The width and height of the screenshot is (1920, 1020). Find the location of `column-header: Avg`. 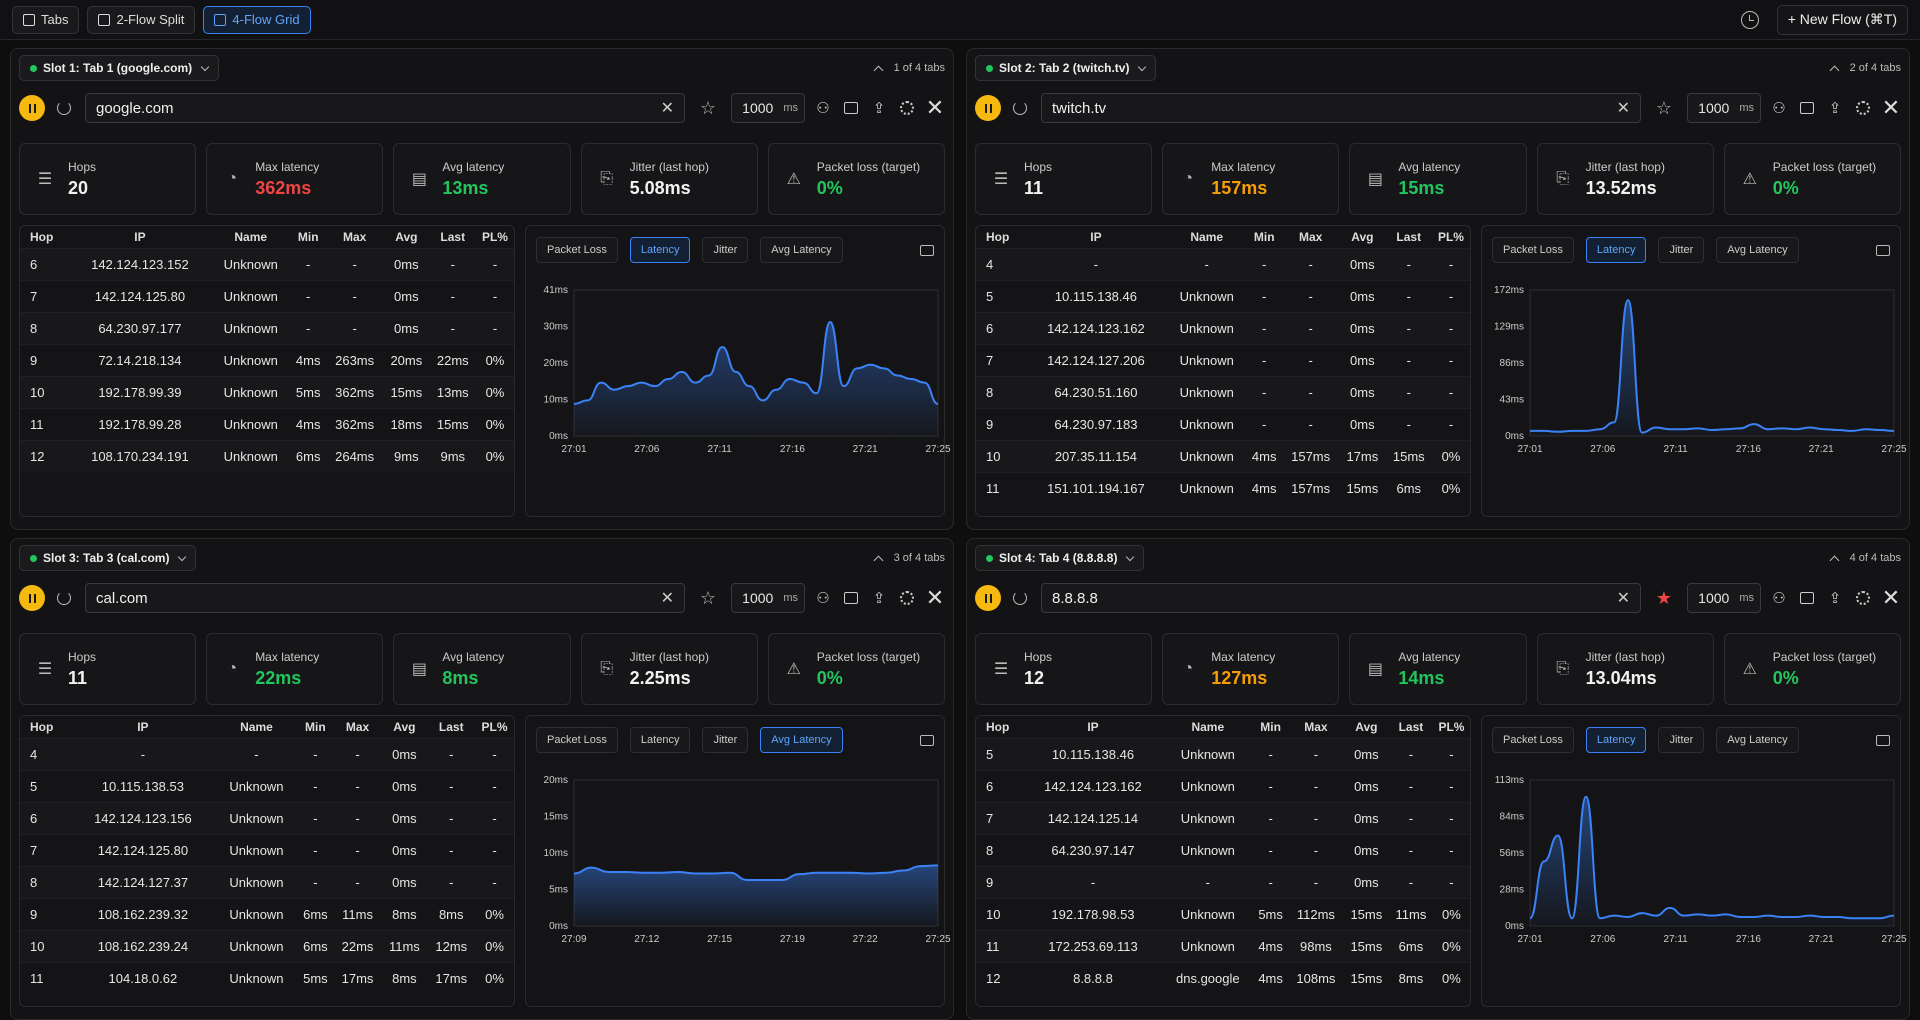

column-header: Avg is located at coordinates (1366, 727).